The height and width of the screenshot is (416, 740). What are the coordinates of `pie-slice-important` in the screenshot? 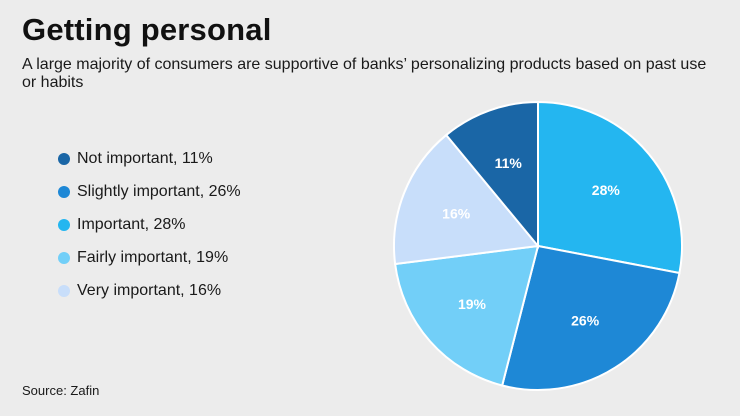 It's located at (610, 187).